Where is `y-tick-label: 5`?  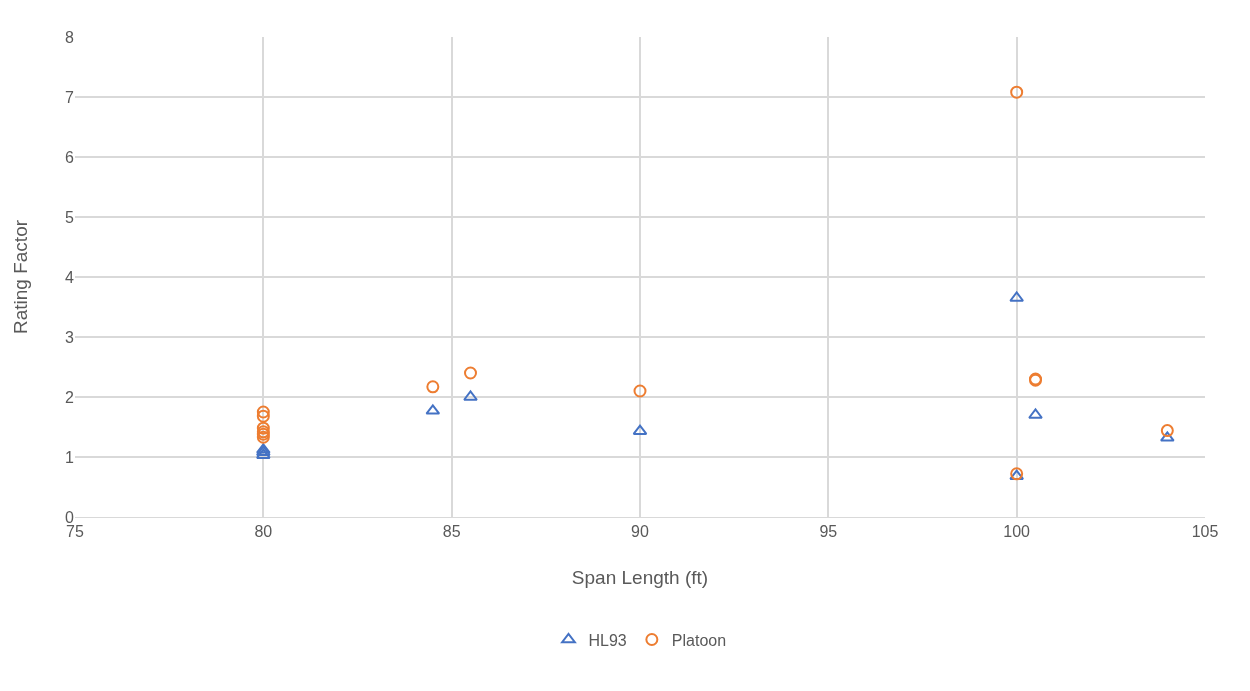 y-tick-label: 5 is located at coordinates (70, 217).